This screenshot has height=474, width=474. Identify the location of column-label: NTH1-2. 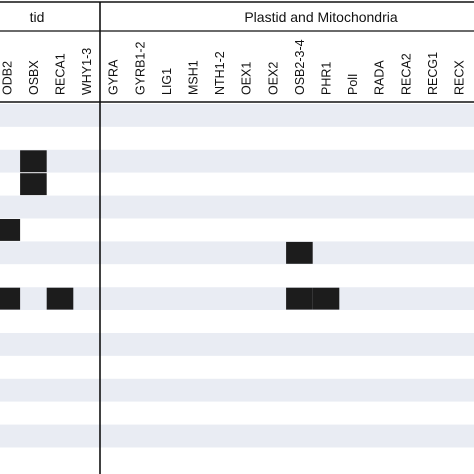
(220, 73).